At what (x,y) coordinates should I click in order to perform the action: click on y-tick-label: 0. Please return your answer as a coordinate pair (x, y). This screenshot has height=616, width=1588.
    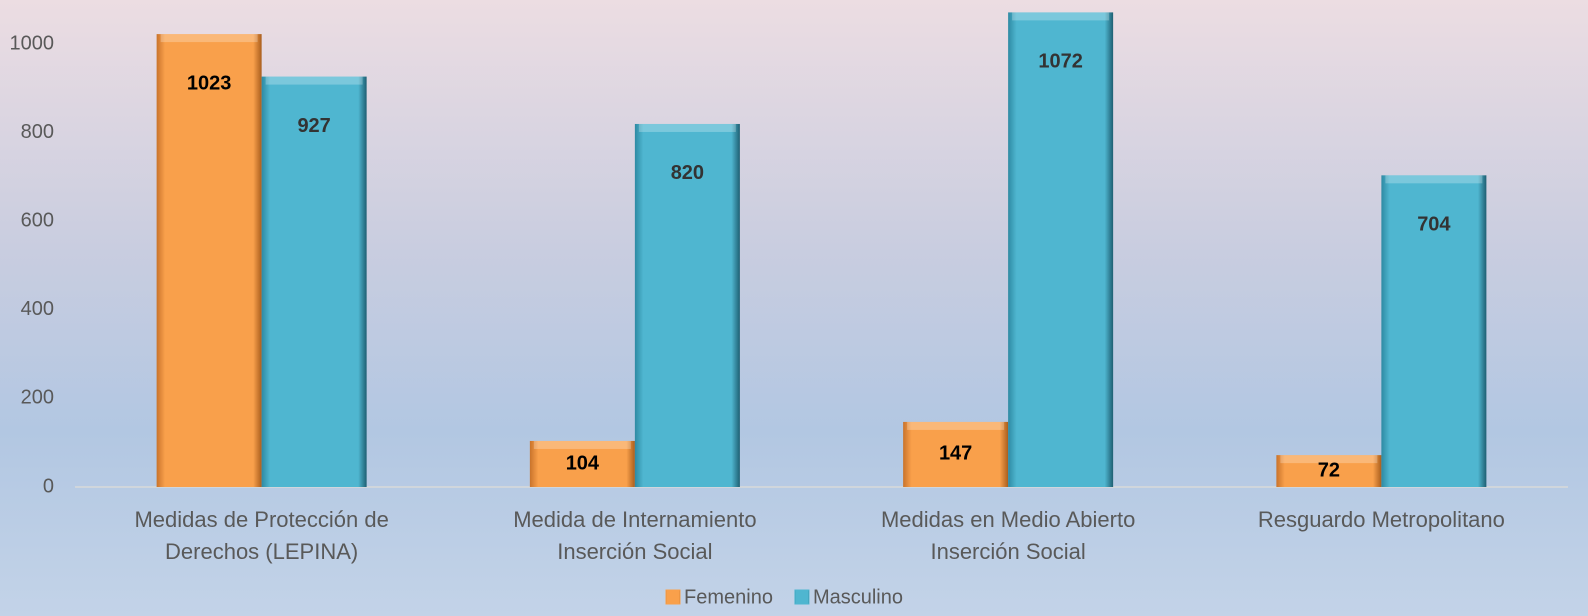
    Looking at the image, I should click on (48, 486).